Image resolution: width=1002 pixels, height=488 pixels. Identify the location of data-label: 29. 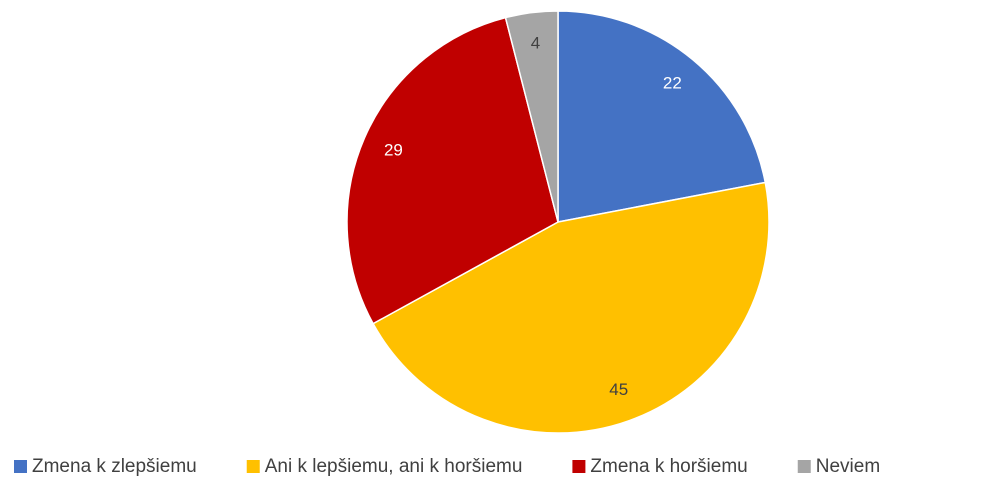
(393, 149).